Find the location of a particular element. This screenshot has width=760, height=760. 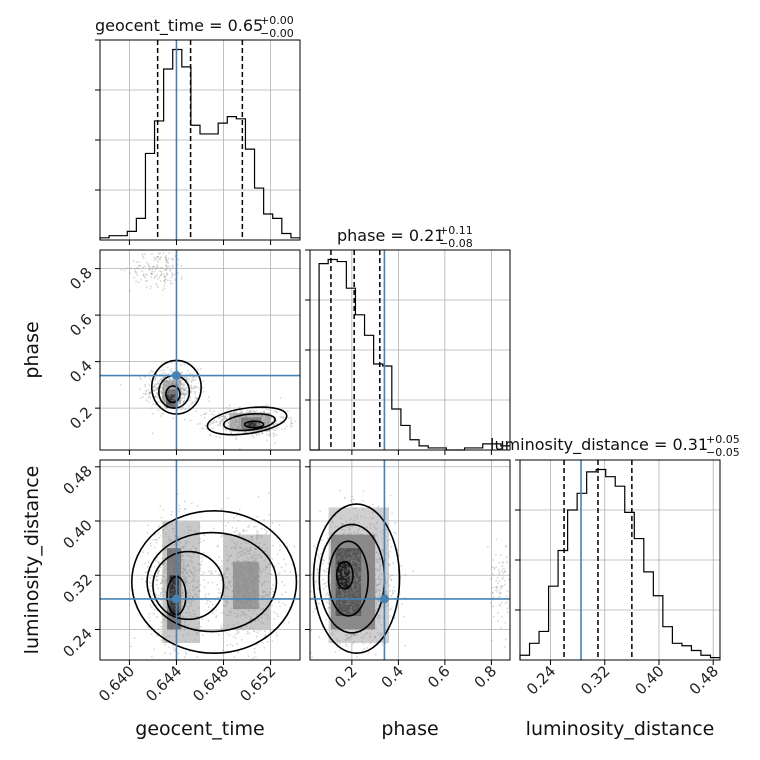

xlabel-luminosity-distance: luminosity_distance is located at coordinates (620, 729).